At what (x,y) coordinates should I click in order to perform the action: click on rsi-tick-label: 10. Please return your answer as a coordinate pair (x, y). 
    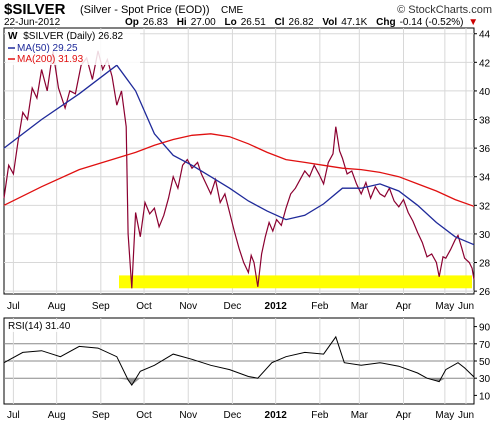
    Looking at the image, I should click on (485, 396).